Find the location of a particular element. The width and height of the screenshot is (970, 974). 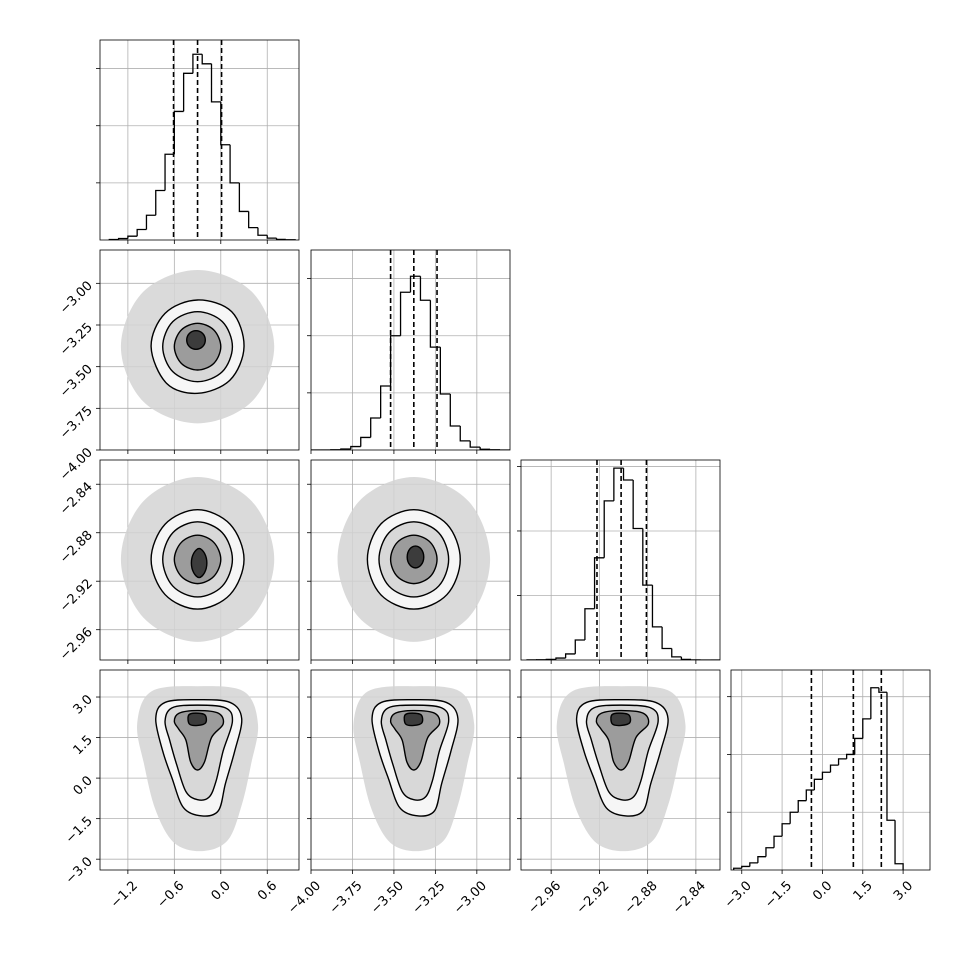

x-tick-label: 0.6 is located at coordinates (267, 890).